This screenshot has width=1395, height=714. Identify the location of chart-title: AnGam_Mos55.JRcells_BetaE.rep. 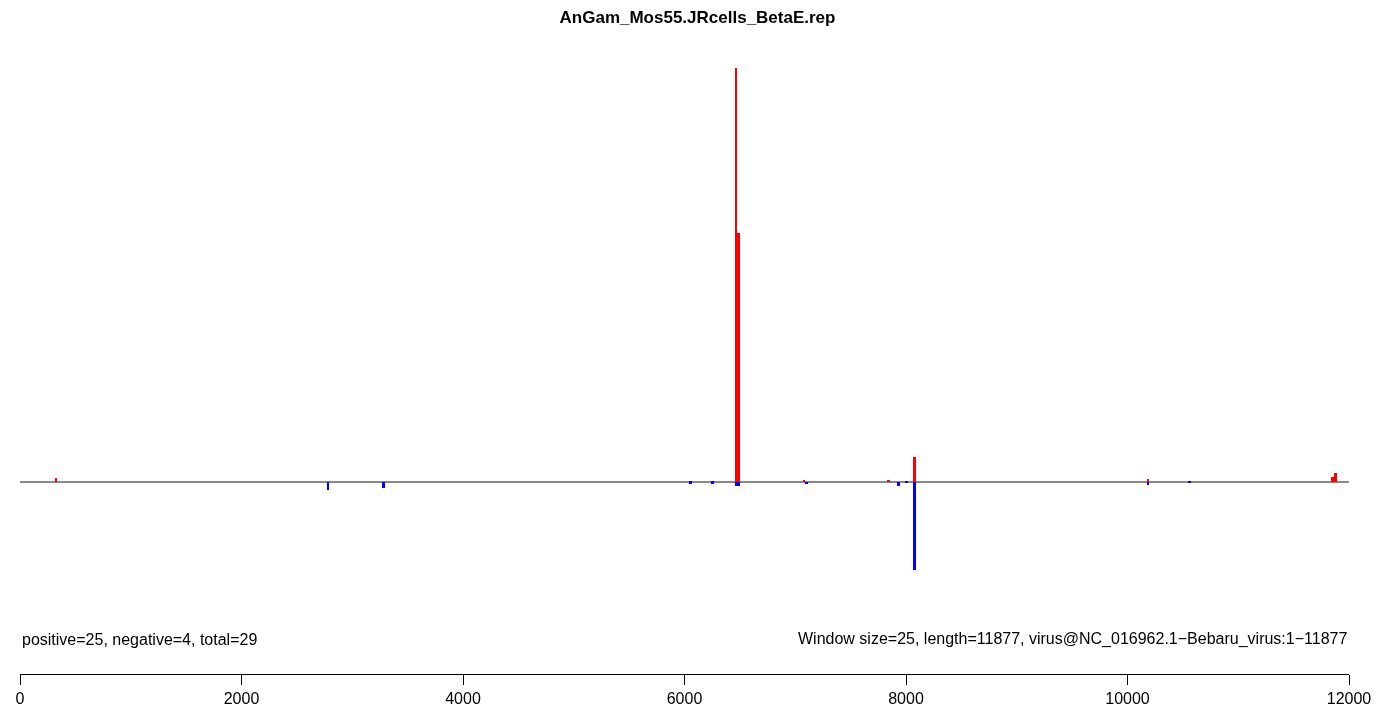
(697, 17).